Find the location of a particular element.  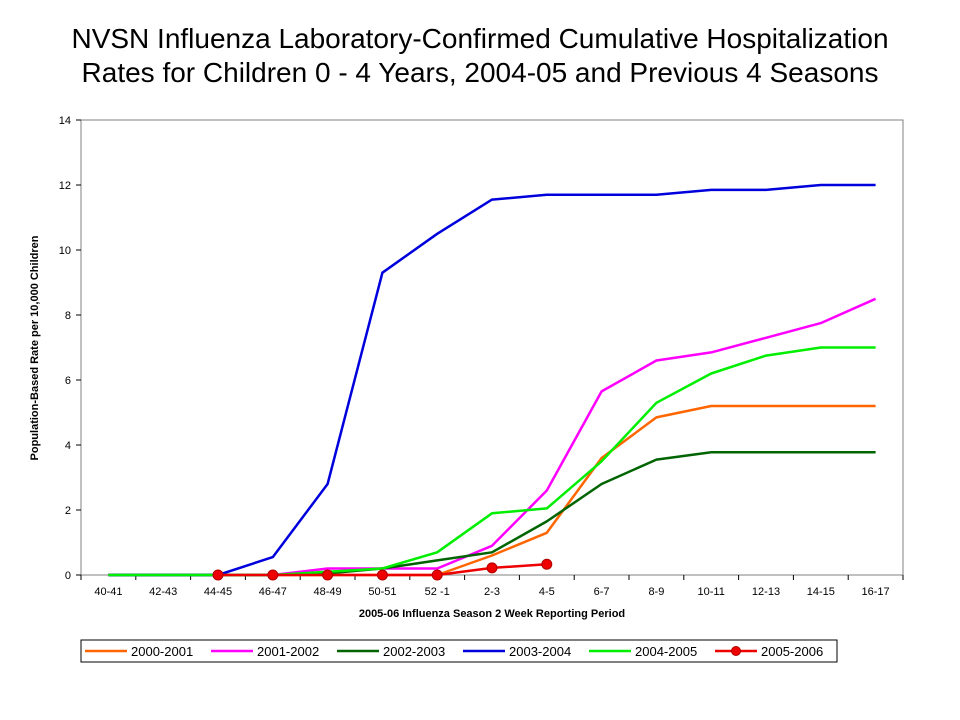

y-tick-label: 8 is located at coordinates (68, 316).